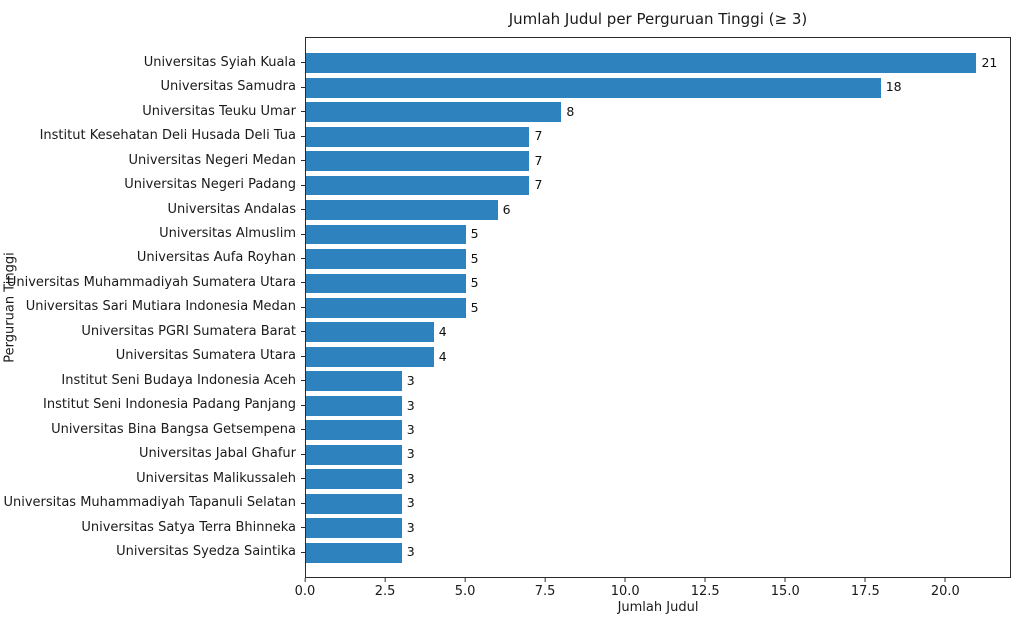 This screenshot has width=1024, height=627. What do you see at coordinates (506, 209) in the screenshot?
I see `bar-value-label: 6` at bounding box center [506, 209].